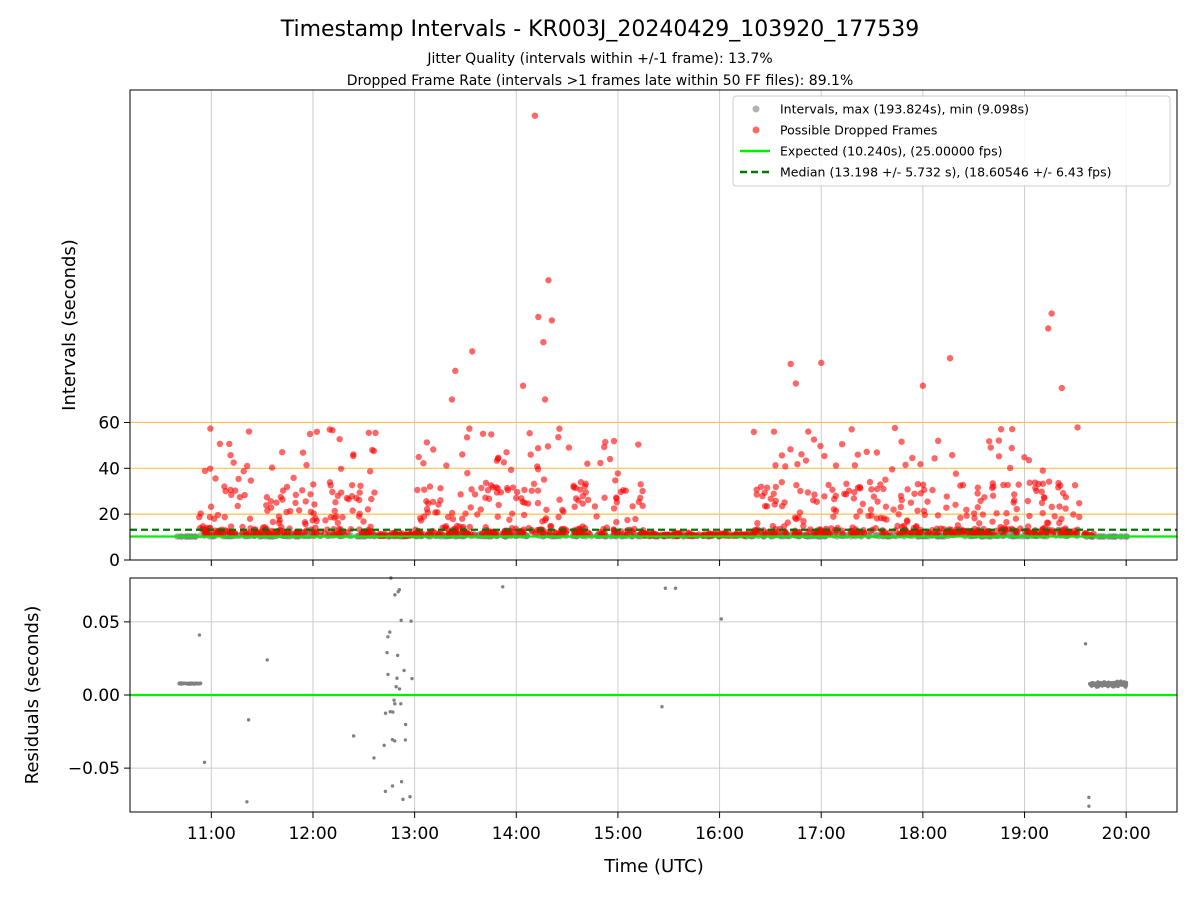 The width and height of the screenshot is (1200, 900). I want to click on x-axis-label: Time (UTC), so click(653, 866).